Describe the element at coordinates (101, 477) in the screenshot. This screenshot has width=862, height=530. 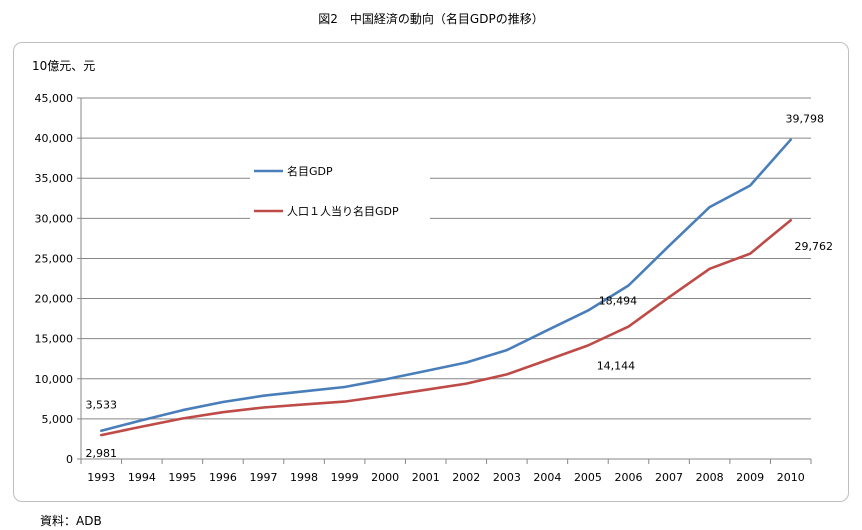
I see `x-tick-label: 1993` at that location.